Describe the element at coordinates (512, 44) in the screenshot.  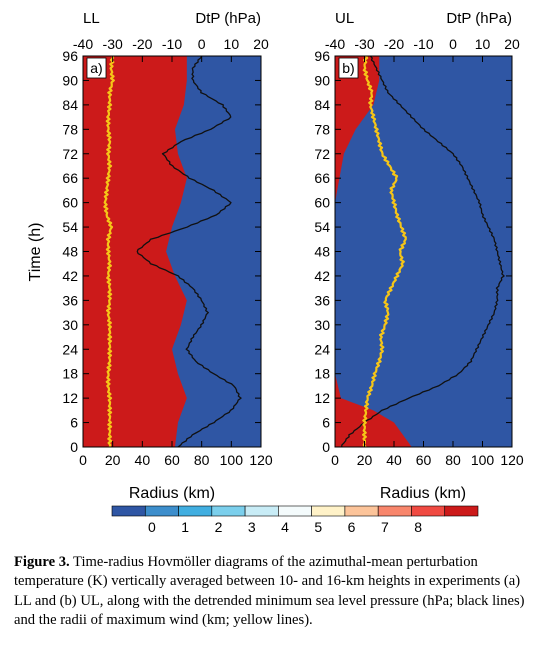
I see `x2-tick-label-b-6: 20` at that location.